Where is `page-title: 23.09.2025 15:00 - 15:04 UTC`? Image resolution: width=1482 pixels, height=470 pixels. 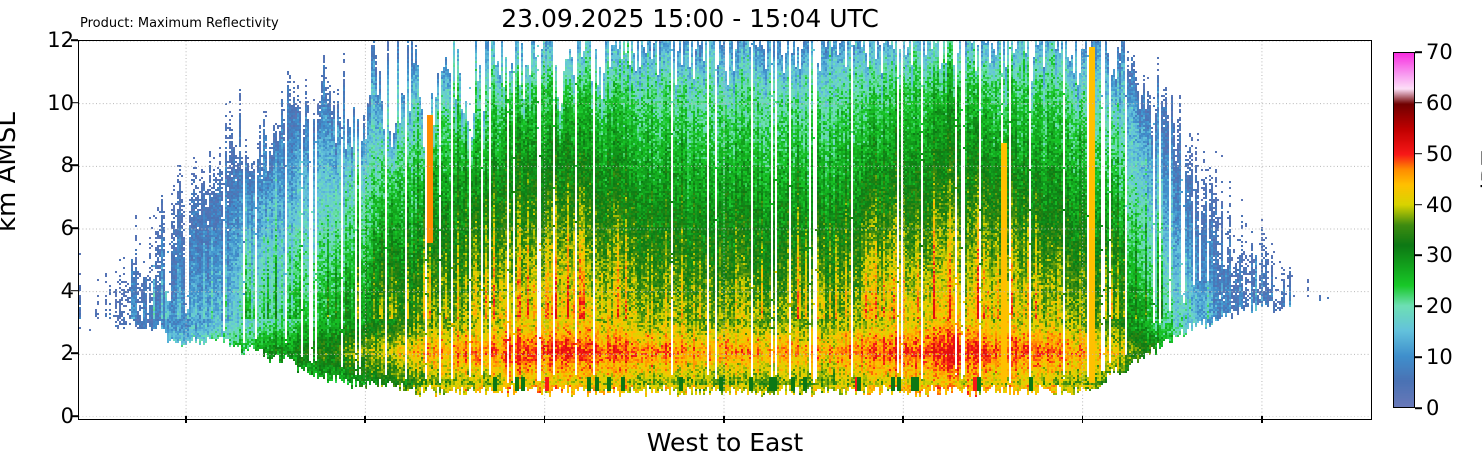
page-title: 23.09.2025 15:00 - 15:04 UTC is located at coordinates (690, 18).